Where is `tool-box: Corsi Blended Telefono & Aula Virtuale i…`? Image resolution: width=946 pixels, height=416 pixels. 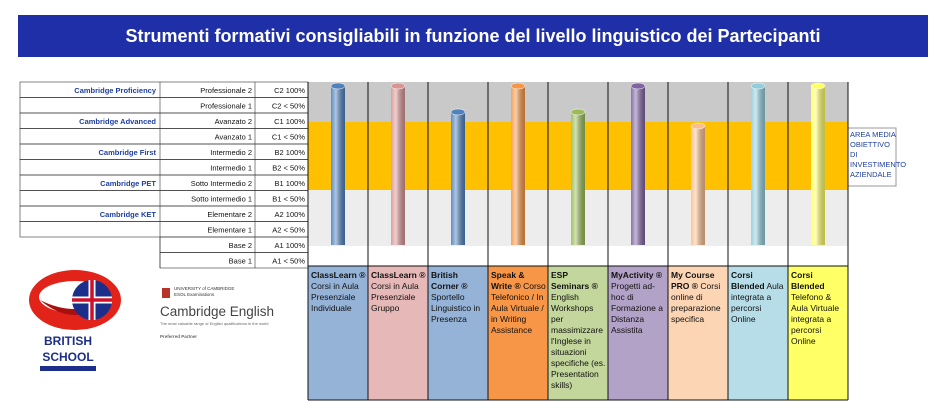 tool-box: Corsi Blended Telefono & Aula Virtuale i… is located at coordinates (819, 335).